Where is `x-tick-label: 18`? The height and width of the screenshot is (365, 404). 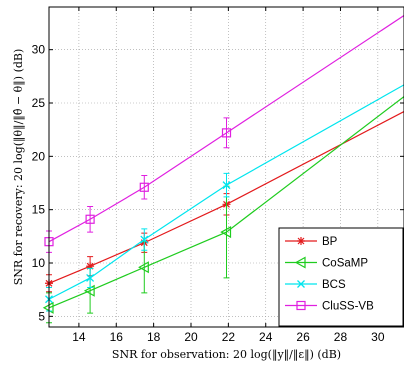 x-tick-label: 18 is located at coordinates (154, 337).